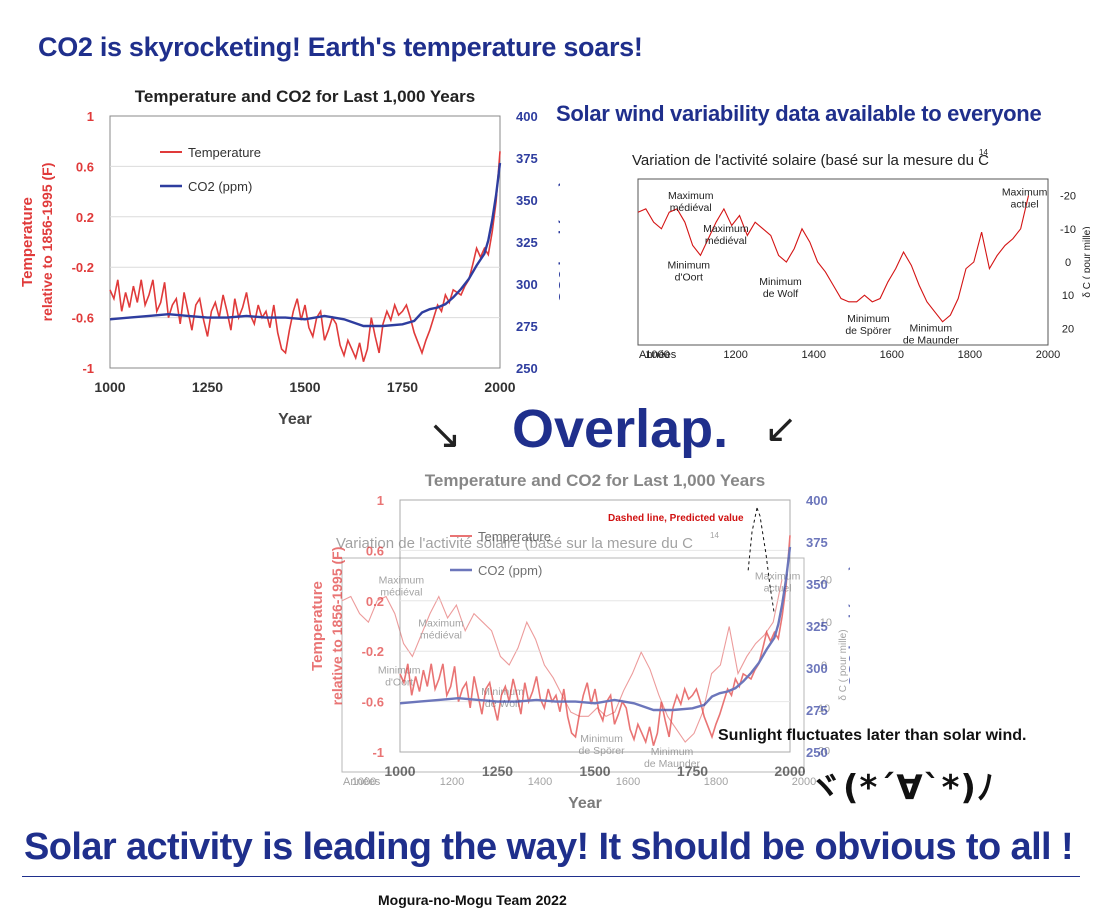  I want to click on c2-solar-activity-line, so click(833, 259).